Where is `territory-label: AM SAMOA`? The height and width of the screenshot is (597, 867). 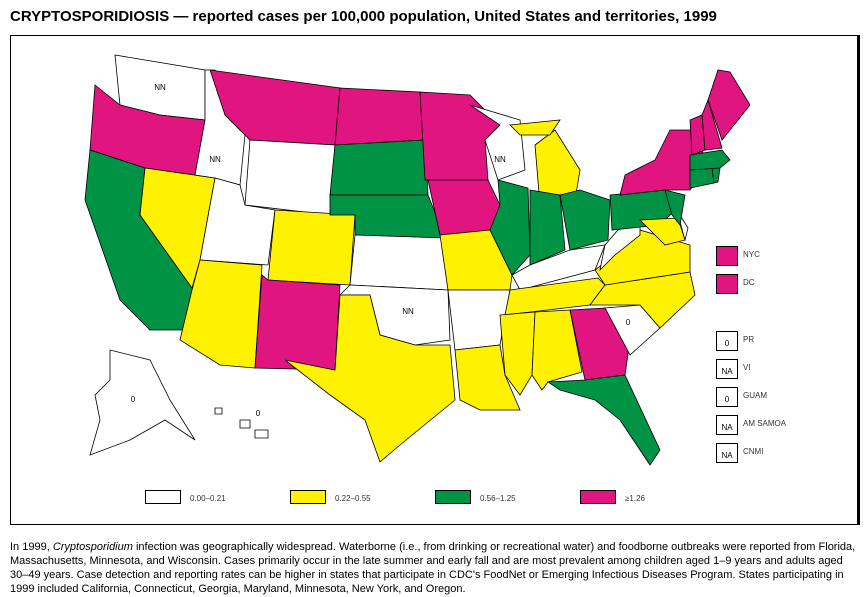
territory-label: AM SAMOA is located at coordinates (765, 423).